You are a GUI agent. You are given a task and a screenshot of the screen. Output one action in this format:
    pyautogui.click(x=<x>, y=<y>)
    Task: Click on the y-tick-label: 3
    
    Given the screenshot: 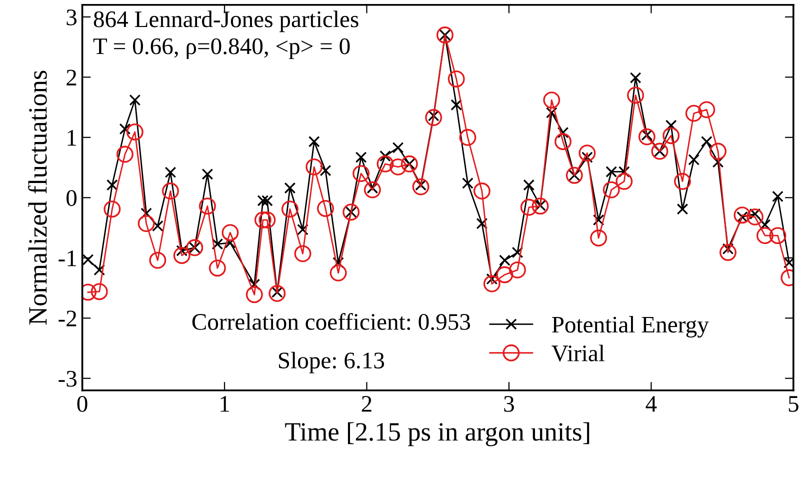 What is the action you would take?
    pyautogui.click(x=71, y=17)
    